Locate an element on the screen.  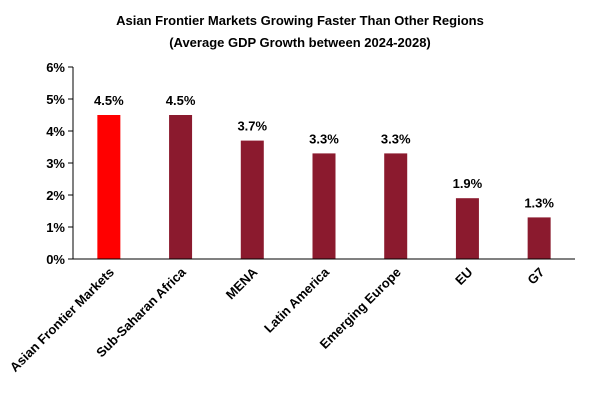
data-label: 3.7% is located at coordinates (252, 126).